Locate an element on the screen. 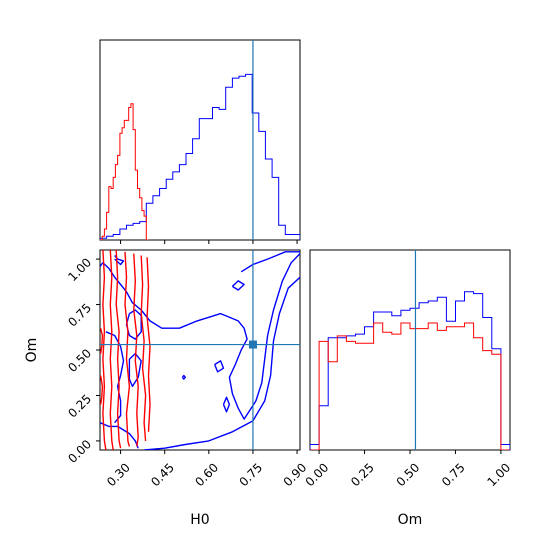 The width and height of the screenshot is (550, 555). series-2-h0-histogram is located at coordinates (124, 171).